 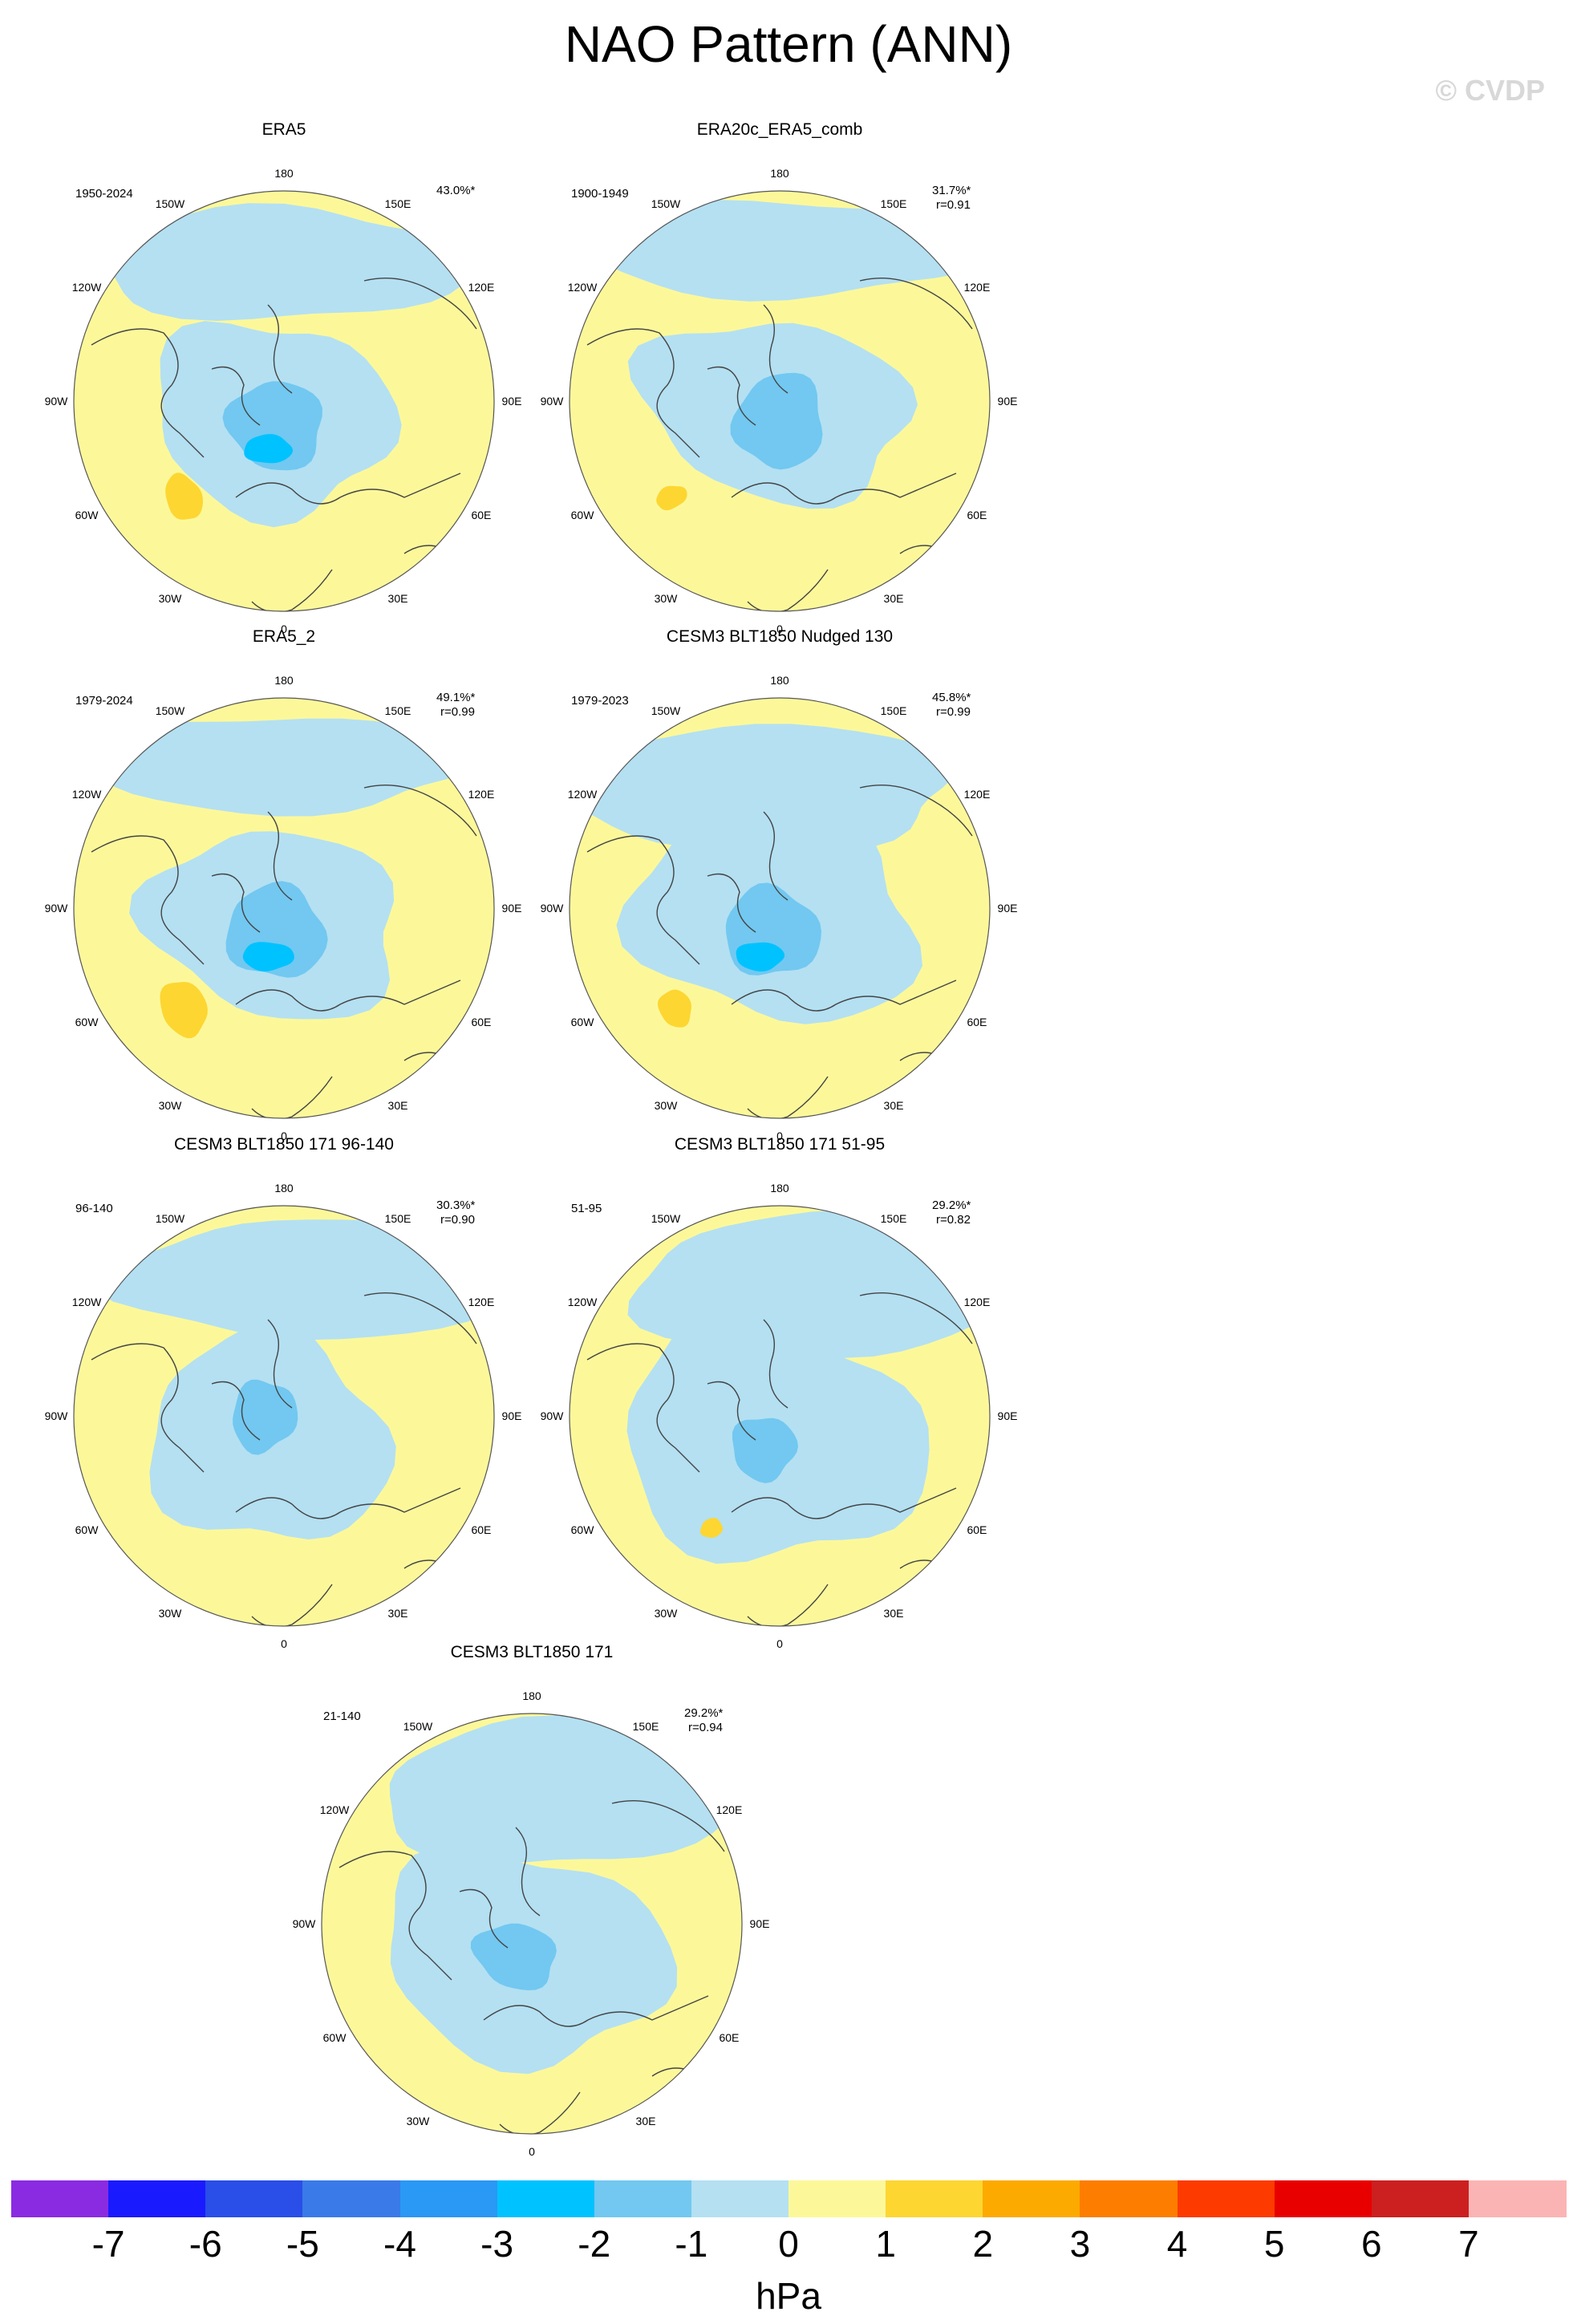 I want to click on lon-label: 0, so click(x=779, y=1643).